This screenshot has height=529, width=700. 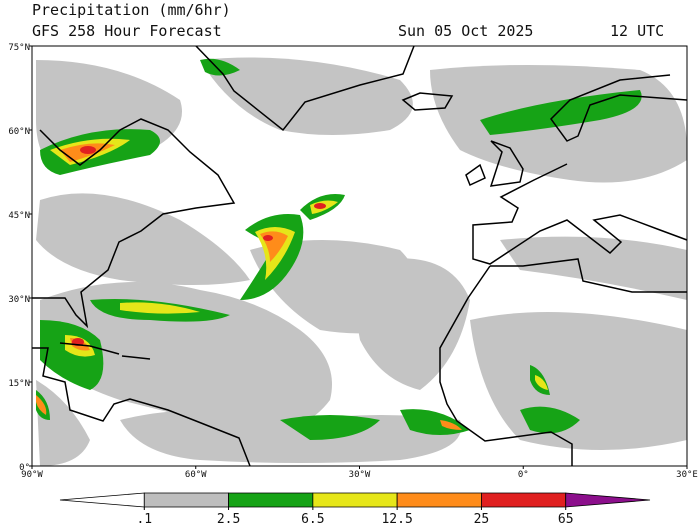 What do you see at coordinates (523, 475) in the screenshot?
I see `lon-label: 0°` at bounding box center [523, 475].